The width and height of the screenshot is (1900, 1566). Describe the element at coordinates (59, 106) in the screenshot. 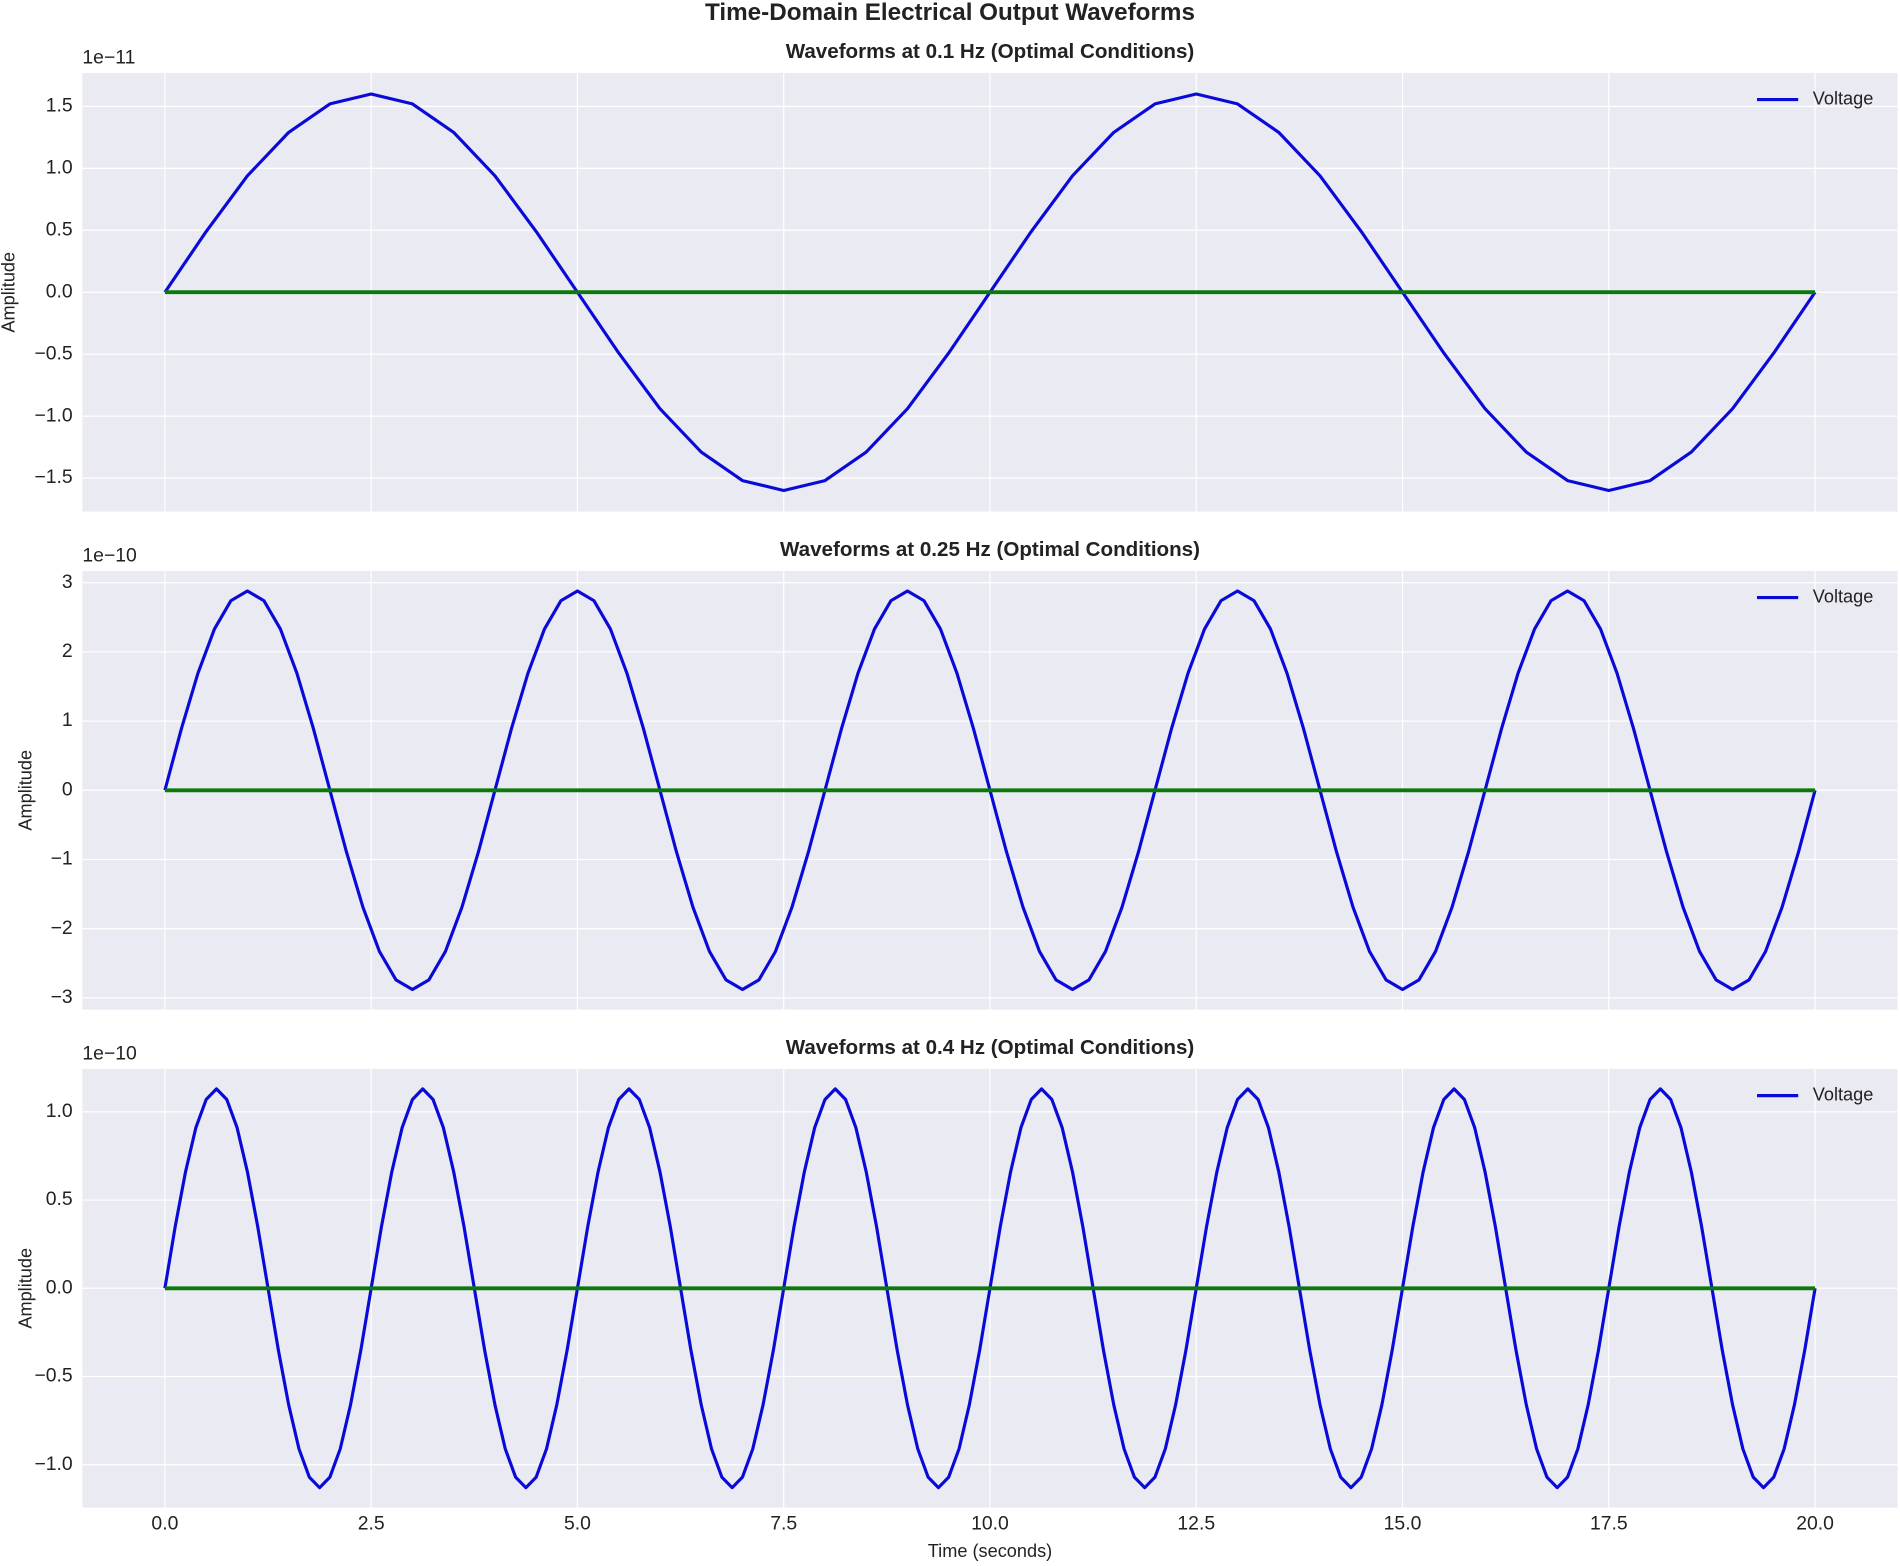

I see `y-tick-label: 1.5` at that location.